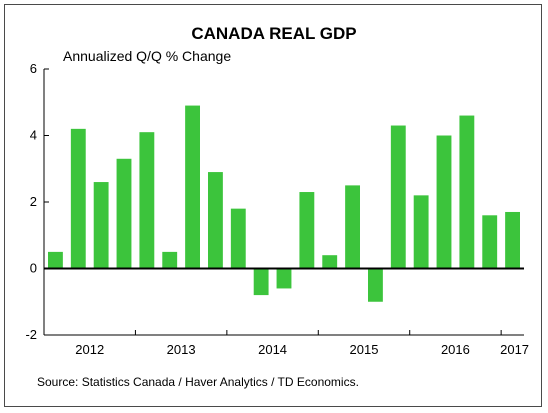  What do you see at coordinates (89, 349) in the screenshot?
I see `x-tick-label-2012: 2012` at bounding box center [89, 349].